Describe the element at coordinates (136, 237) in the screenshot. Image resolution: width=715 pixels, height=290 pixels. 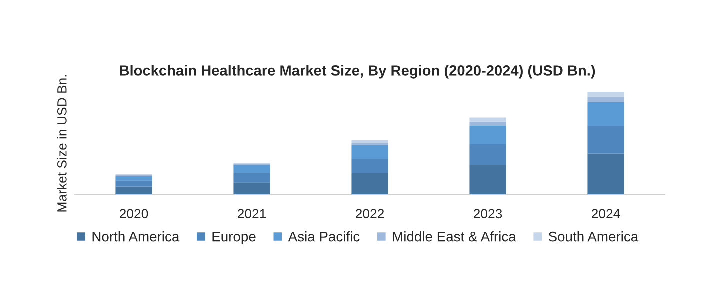
I see `legend-label: North America` at that location.